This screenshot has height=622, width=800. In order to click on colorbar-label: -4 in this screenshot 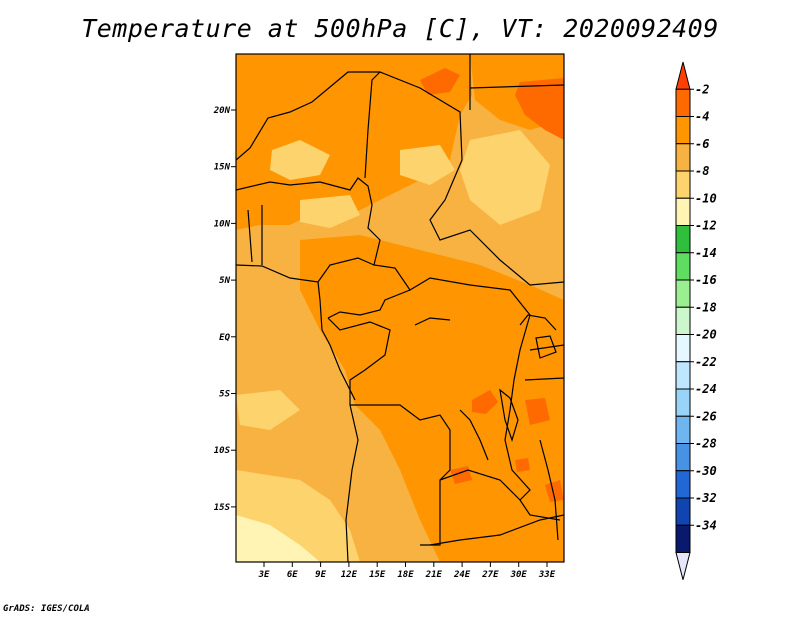, I will do `click(702, 117)`.